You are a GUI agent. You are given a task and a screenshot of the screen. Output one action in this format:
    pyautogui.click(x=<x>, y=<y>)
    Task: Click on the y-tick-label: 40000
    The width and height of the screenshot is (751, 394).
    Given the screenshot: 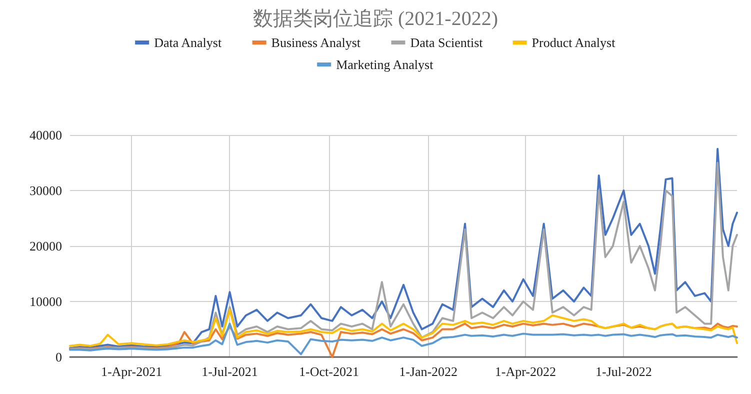 What is the action you would take?
    pyautogui.click(x=46, y=135)
    